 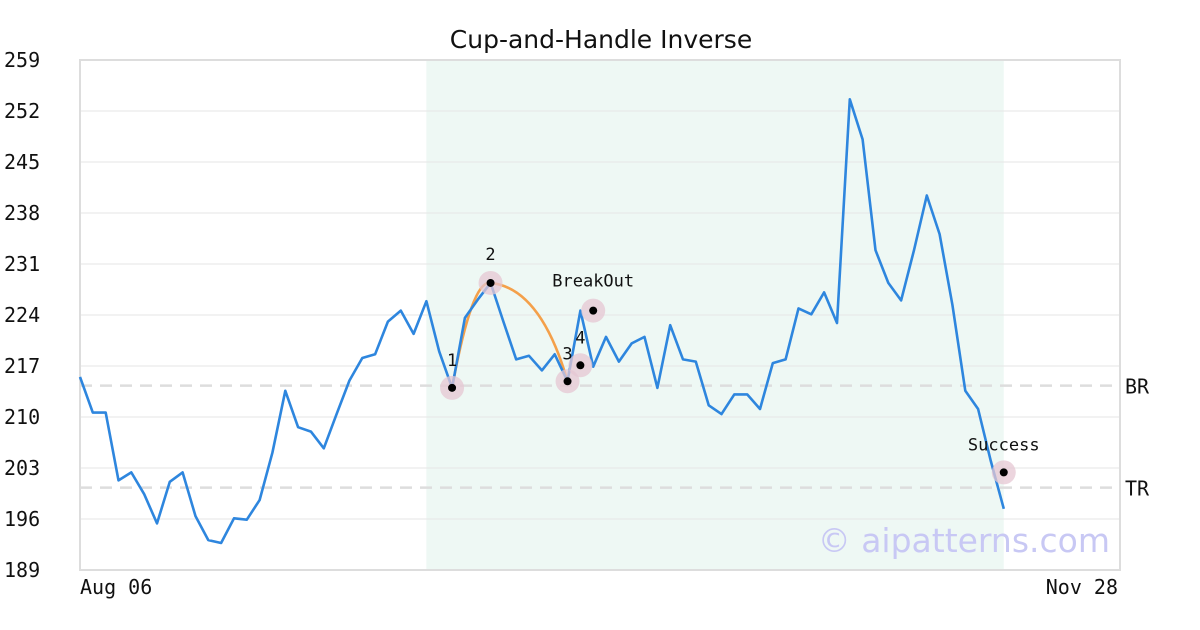 I want to click on y-tick-label: 259, so click(x=22, y=60).